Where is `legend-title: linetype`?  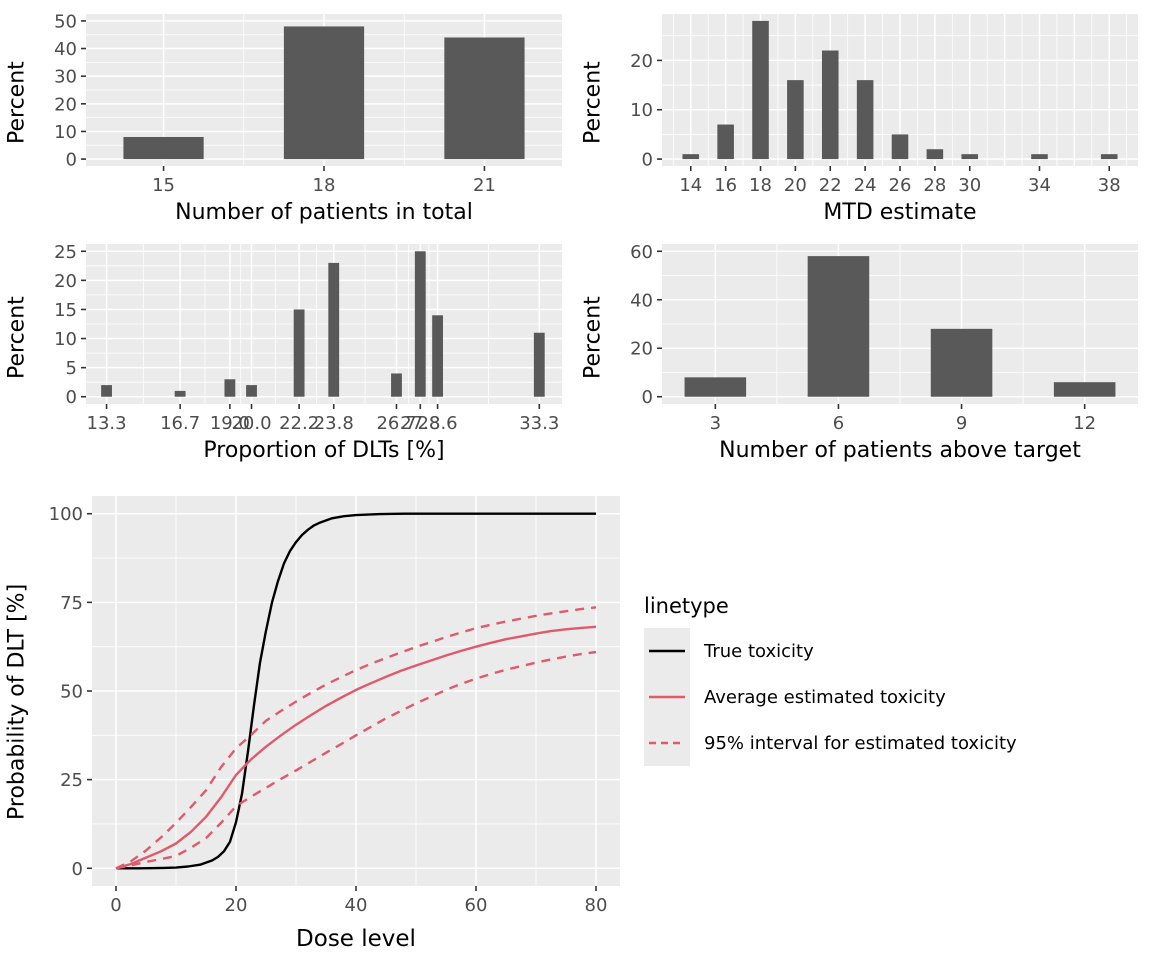
legend-title: linetype is located at coordinates (686, 606).